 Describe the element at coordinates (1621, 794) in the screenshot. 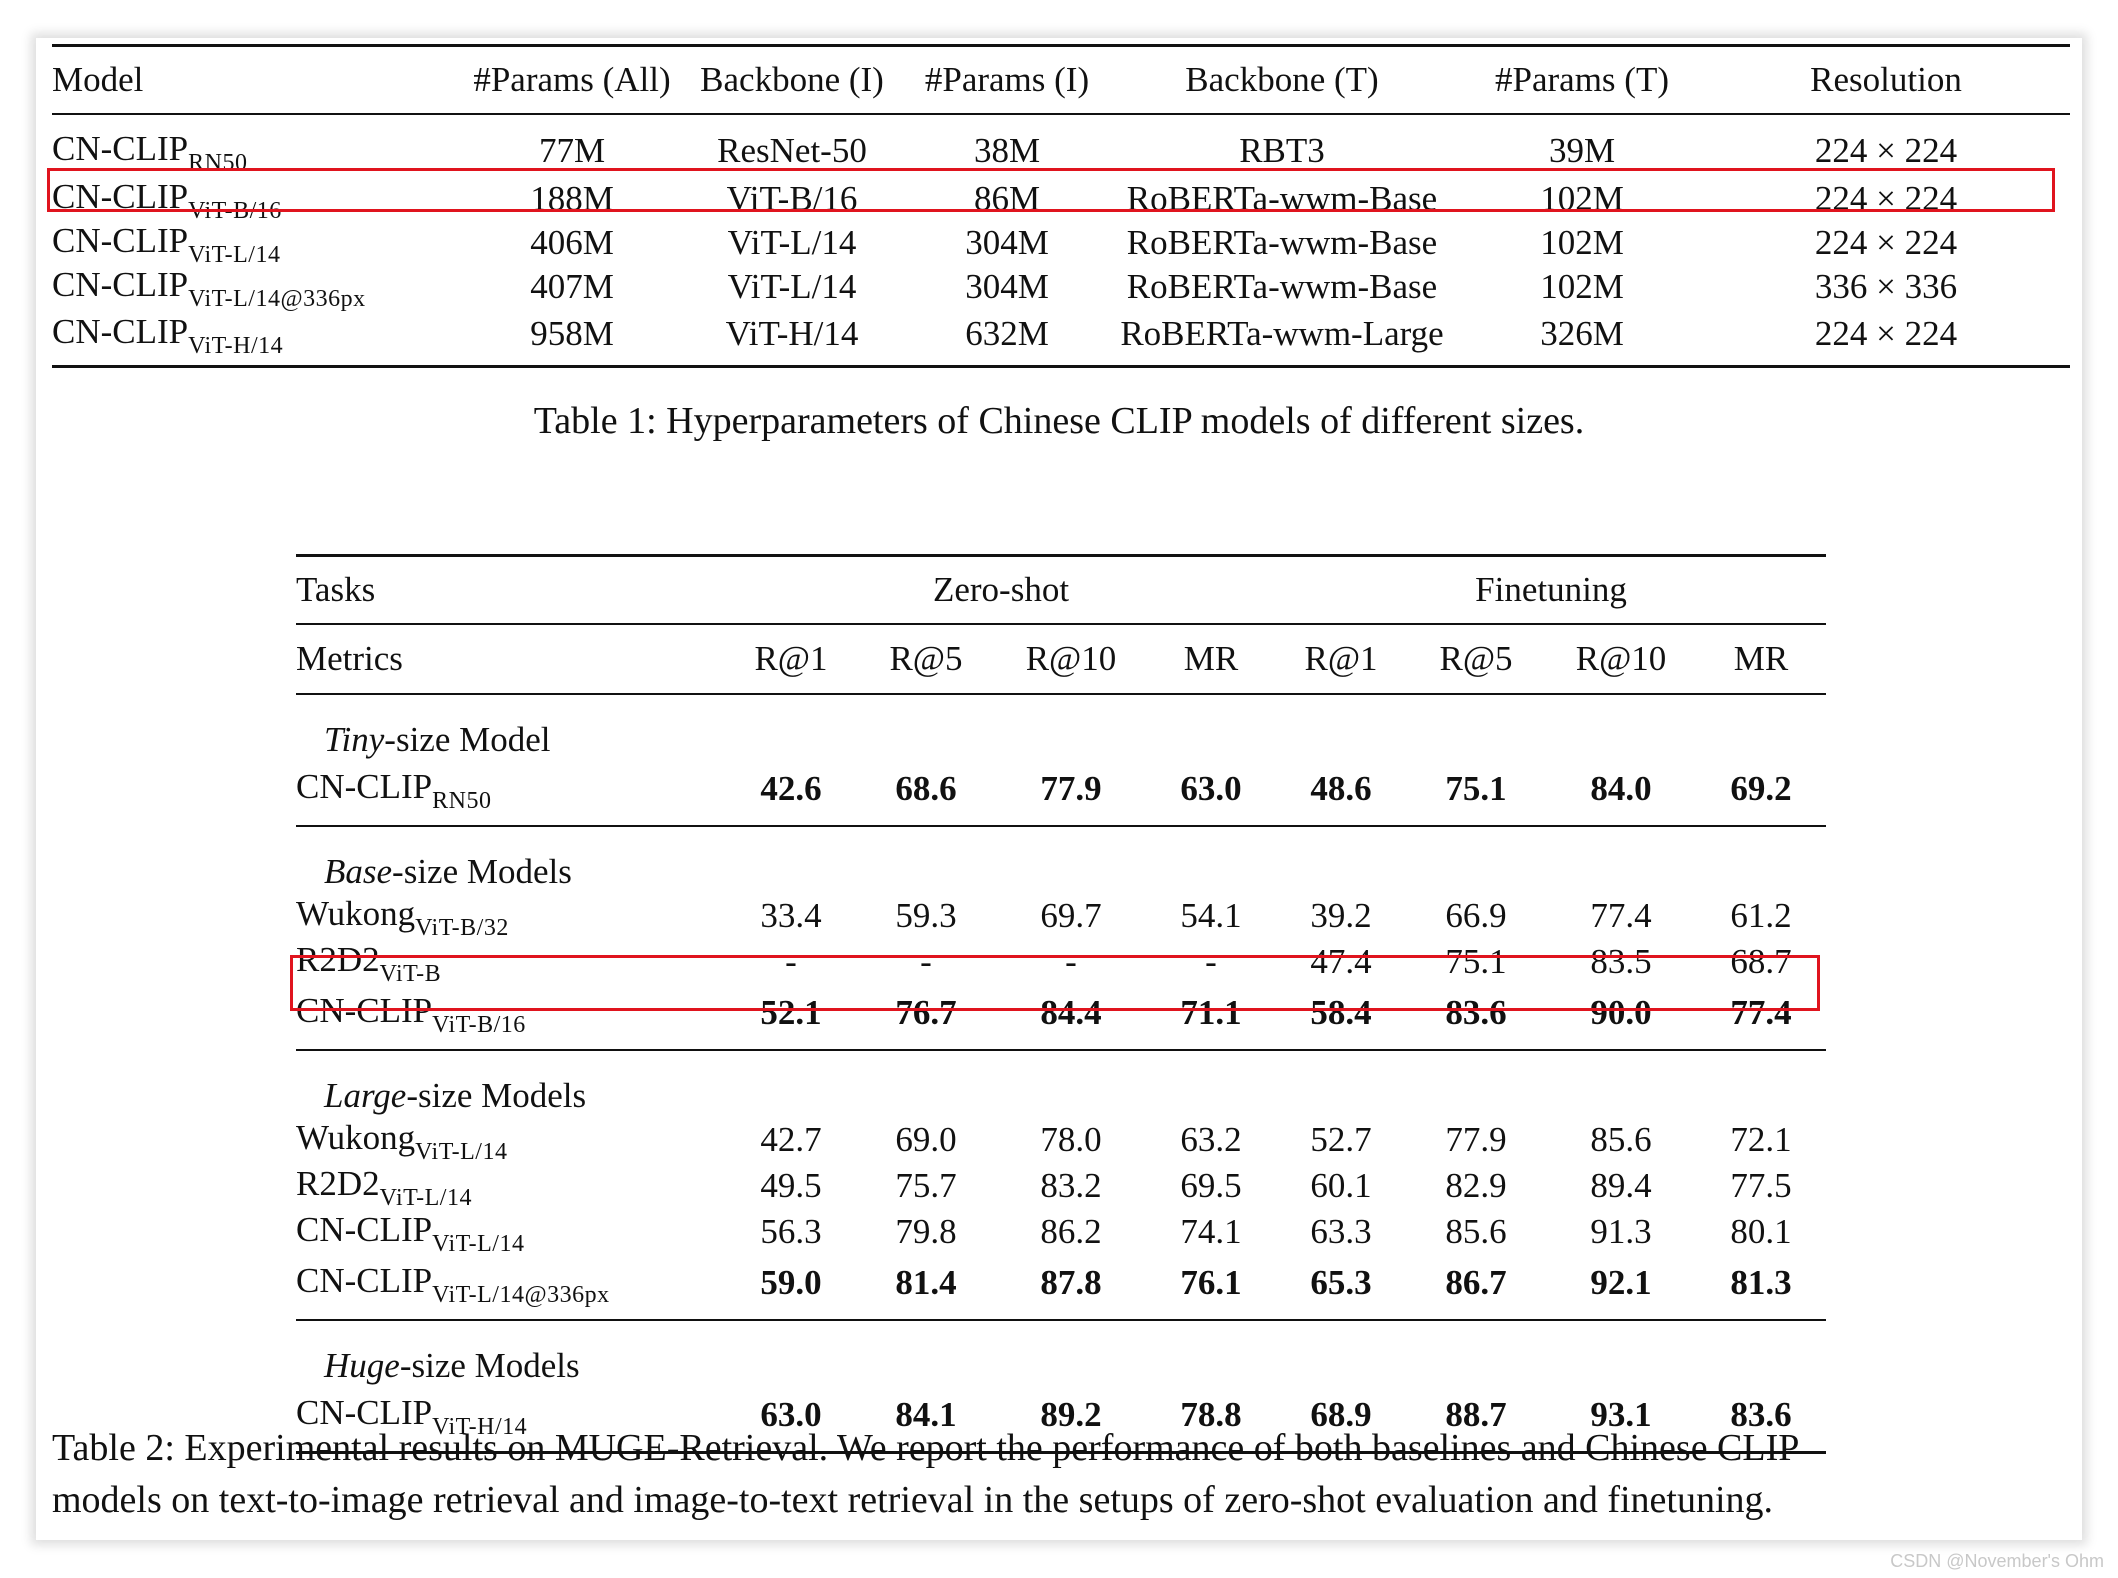

I see `table-cell: 84.0` at that location.